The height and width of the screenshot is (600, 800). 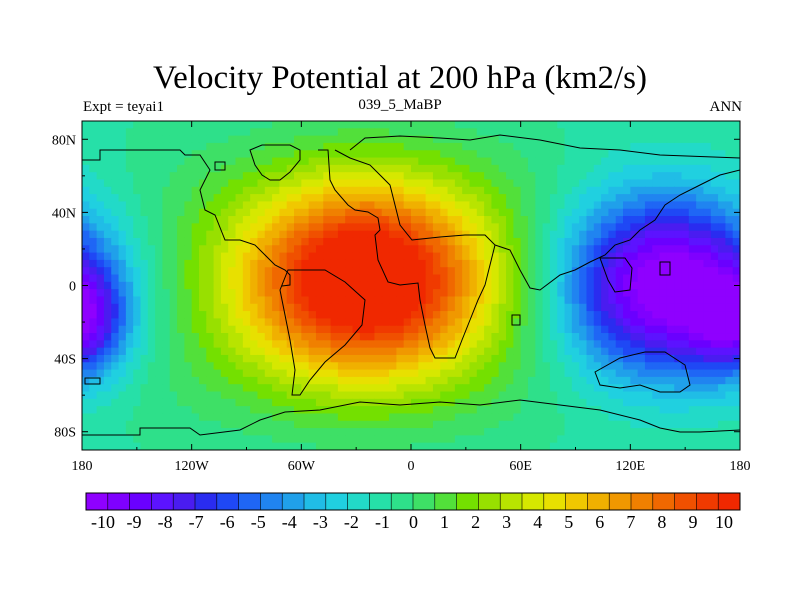 I want to click on colorbar-label: 1, so click(x=444, y=522).